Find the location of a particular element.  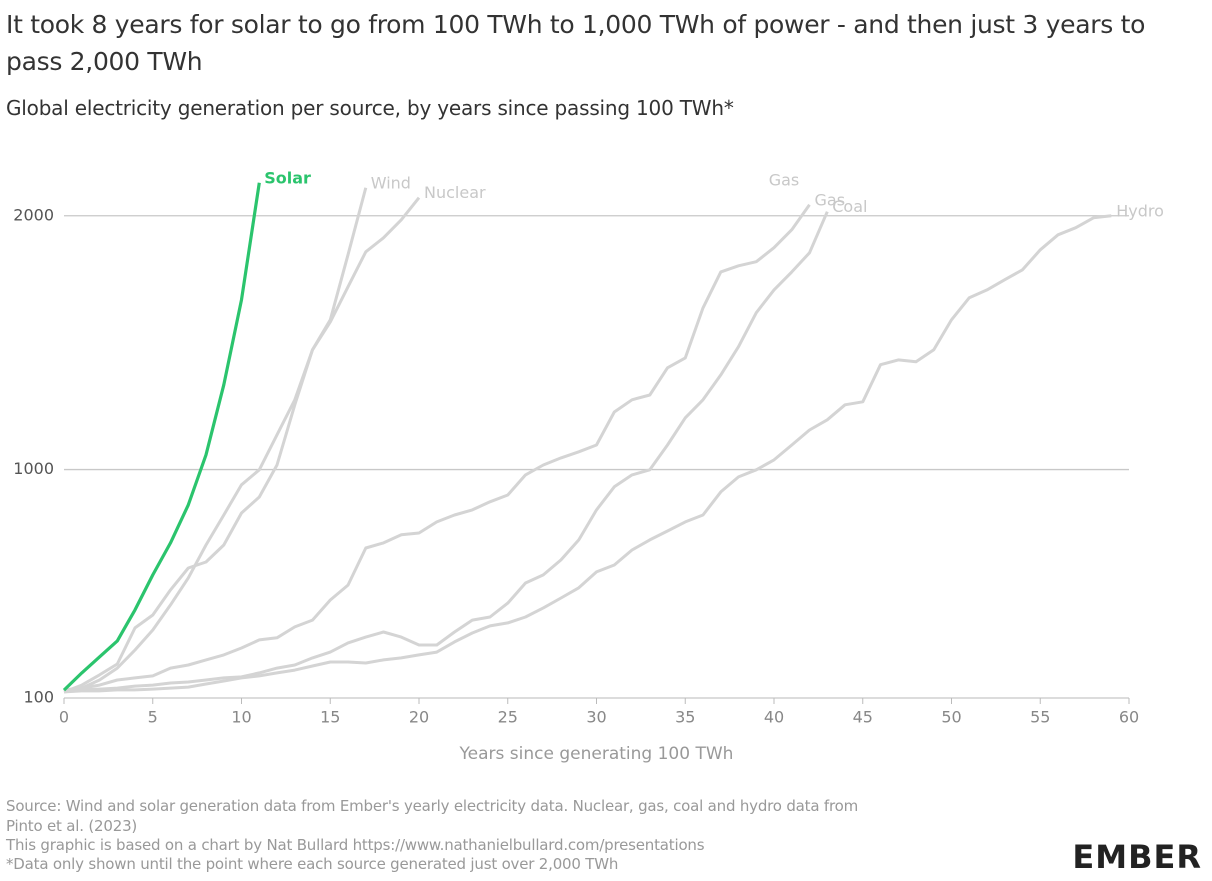

x-tick-label: 30 is located at coordinates (596, 717).